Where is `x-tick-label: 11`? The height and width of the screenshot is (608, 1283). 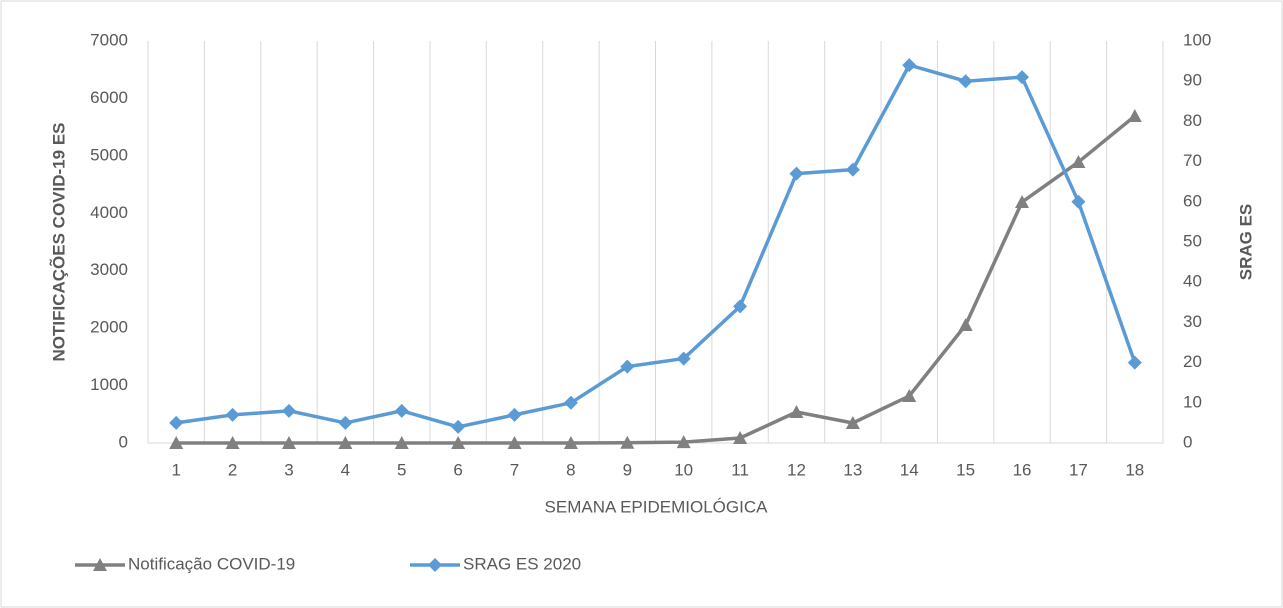
x-tick-label: 11 is located at coordinates (740, 469).